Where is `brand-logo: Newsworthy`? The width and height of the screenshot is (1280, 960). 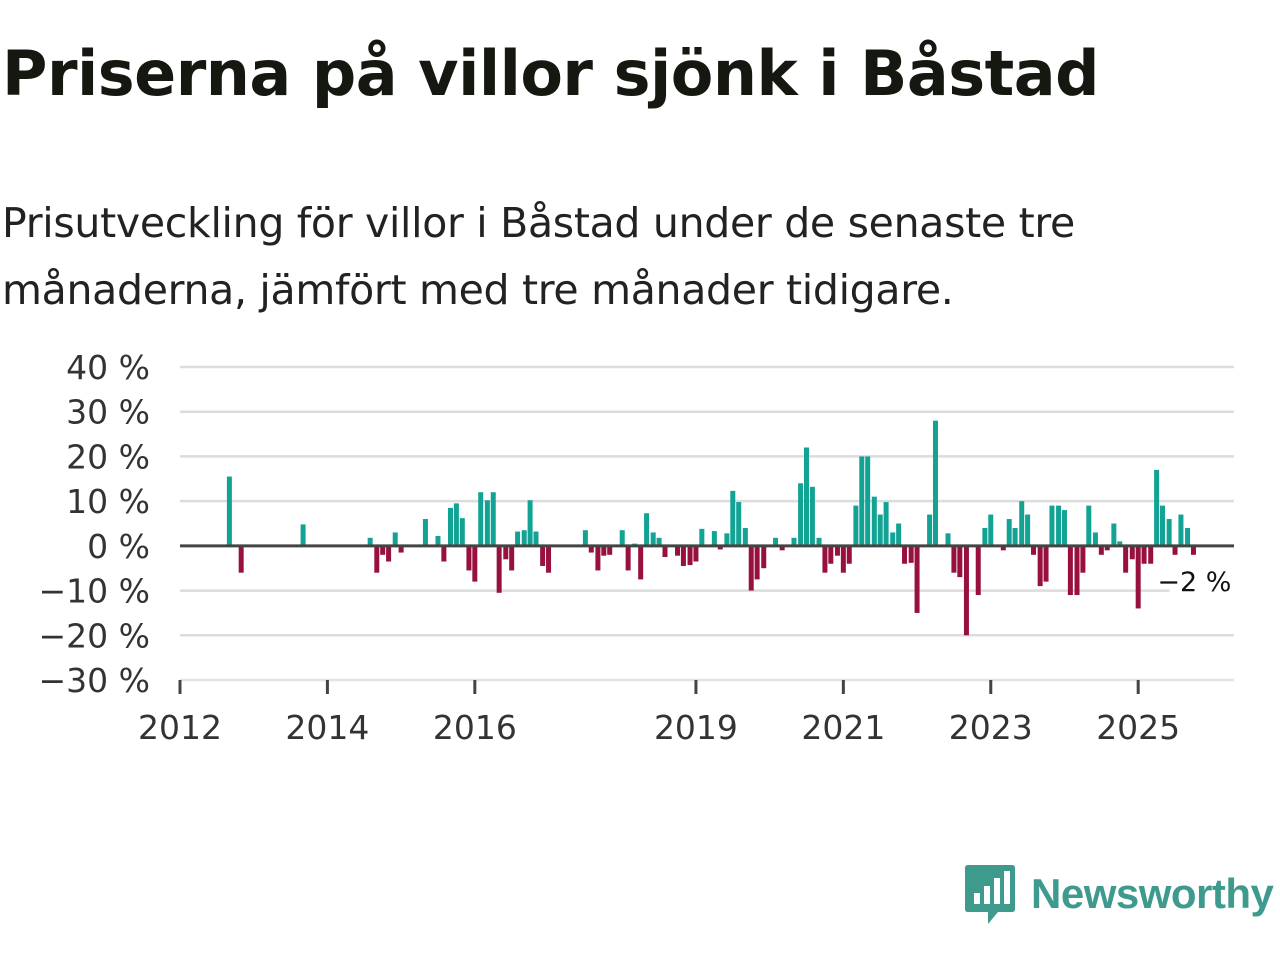
brand-logo: Newsworthy is located at coordinates (1118, 894).